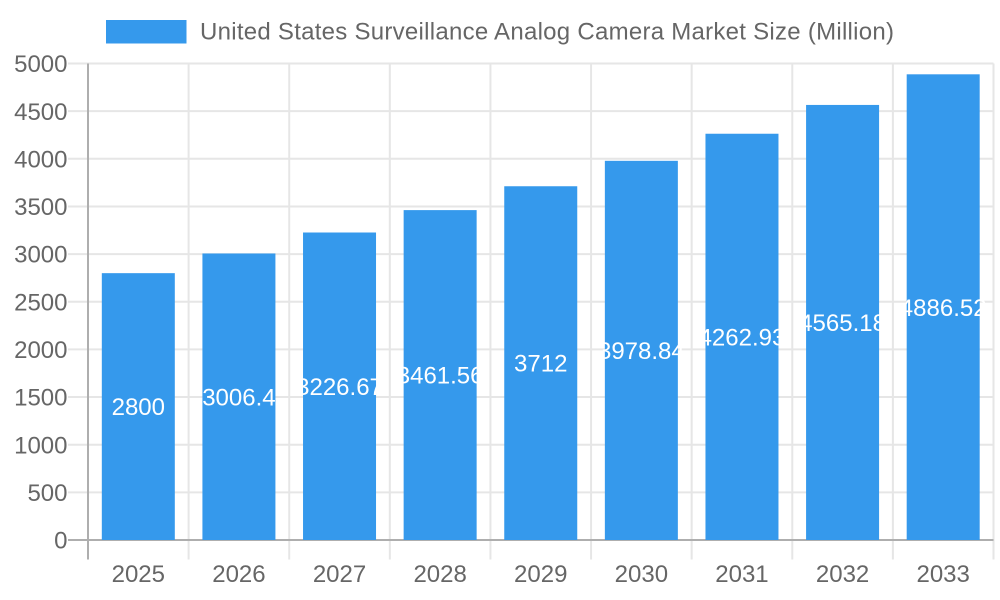  I want to click on svg-text: 4262.93, so click(742, 337).